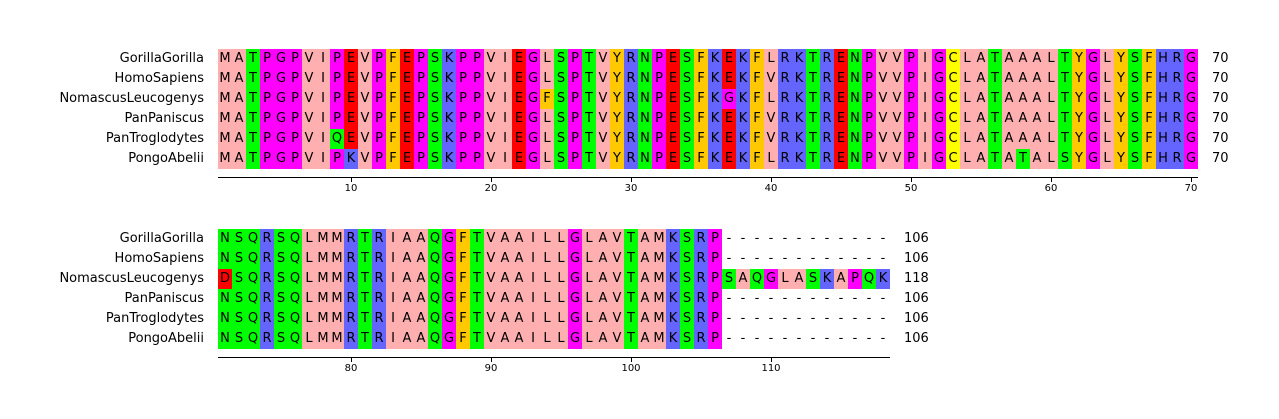 This screenshot has height=419, width=1279. I want to click on axis-tick-label: 90, so click(491, 368).